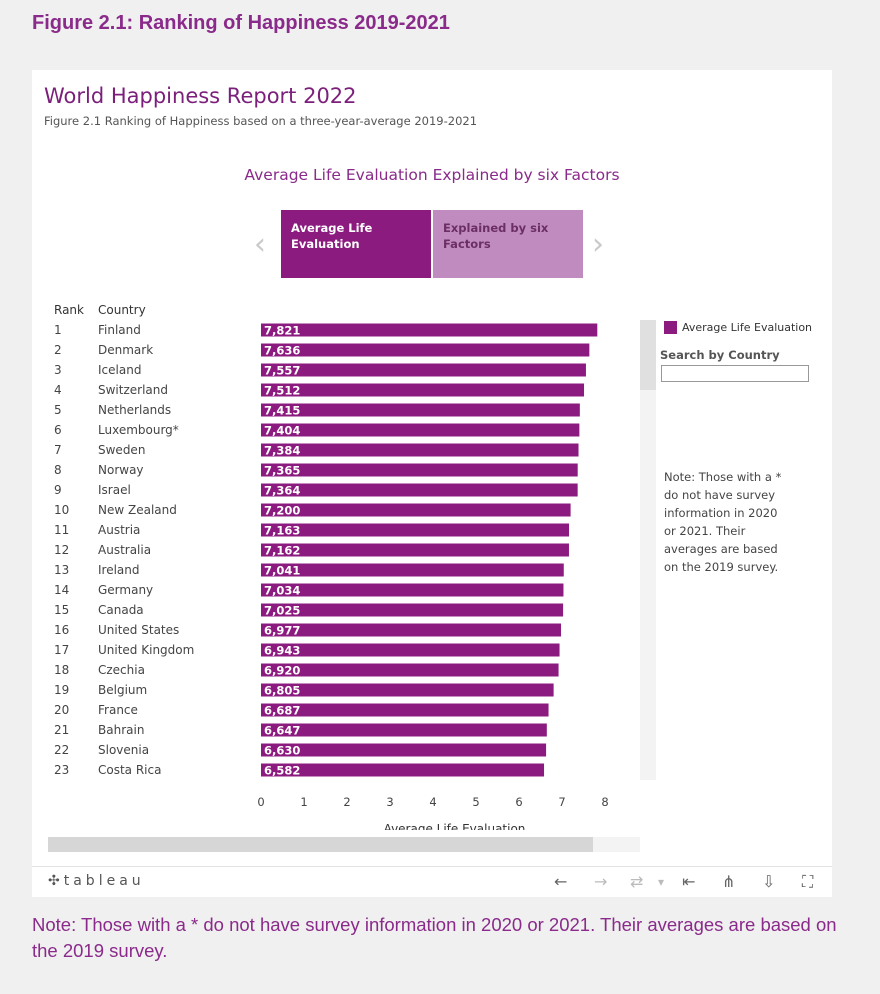  Describe the element at coordinates (61, 630) in the screenshot. I see `rank-label: 16` at that location.